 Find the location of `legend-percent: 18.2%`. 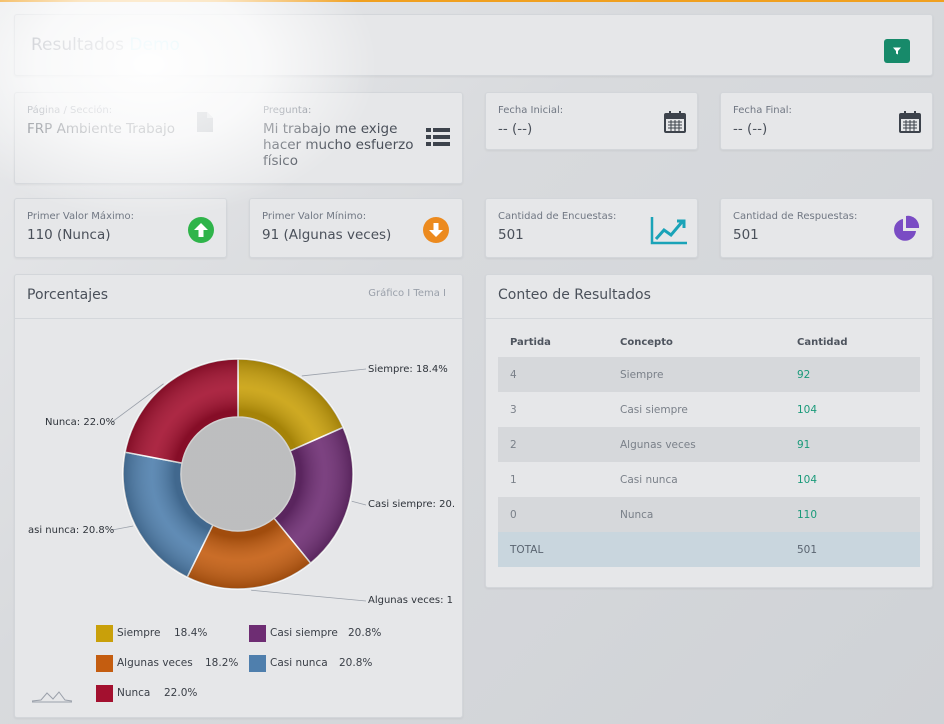

legend-percent: 18.2% is located at coordinates (222, 663).